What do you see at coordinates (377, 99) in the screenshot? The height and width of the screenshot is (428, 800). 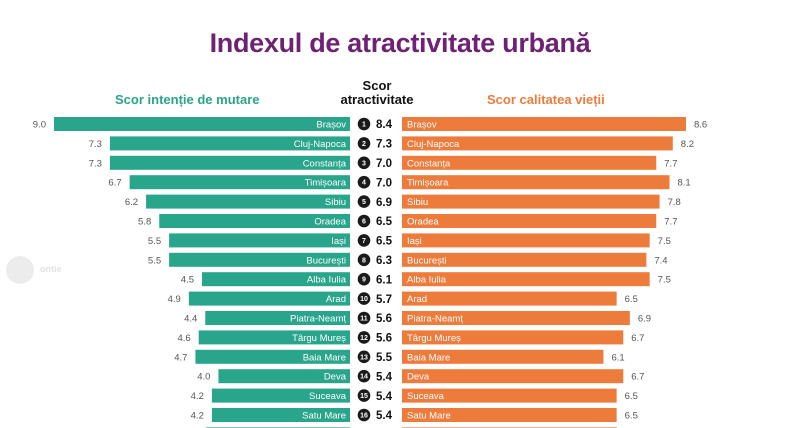 I see `middle-header-line2: atractivitate` at bounding box center [377, 99].